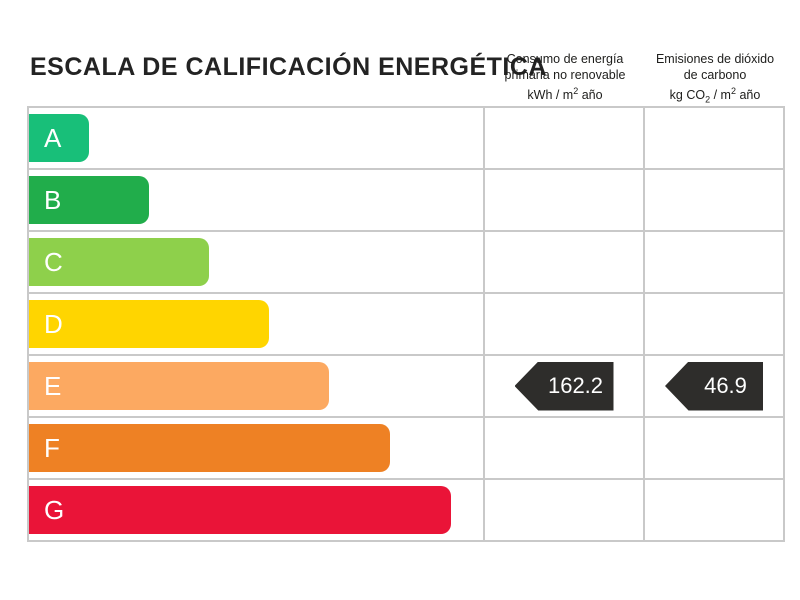  I want to click on consumption-cell-d, so click(564, 324).